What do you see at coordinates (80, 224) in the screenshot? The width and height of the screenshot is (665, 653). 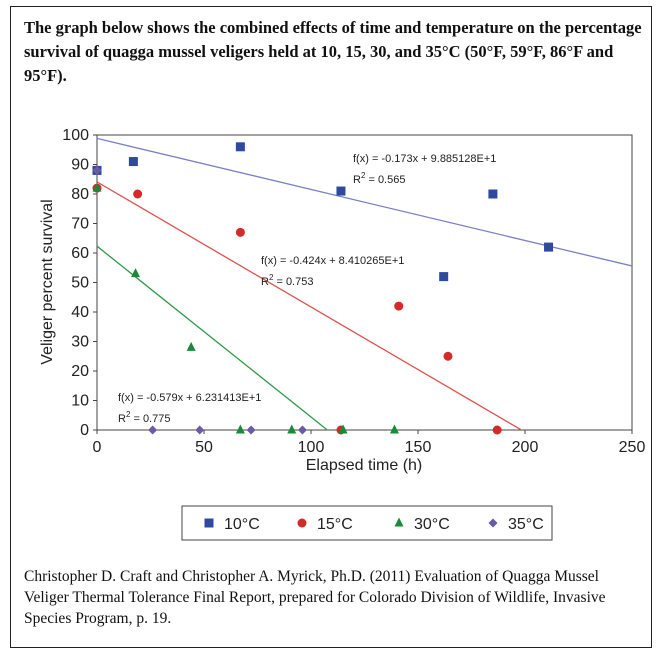 I see `y-tick-label: 70` at bounding box center [80, 224].